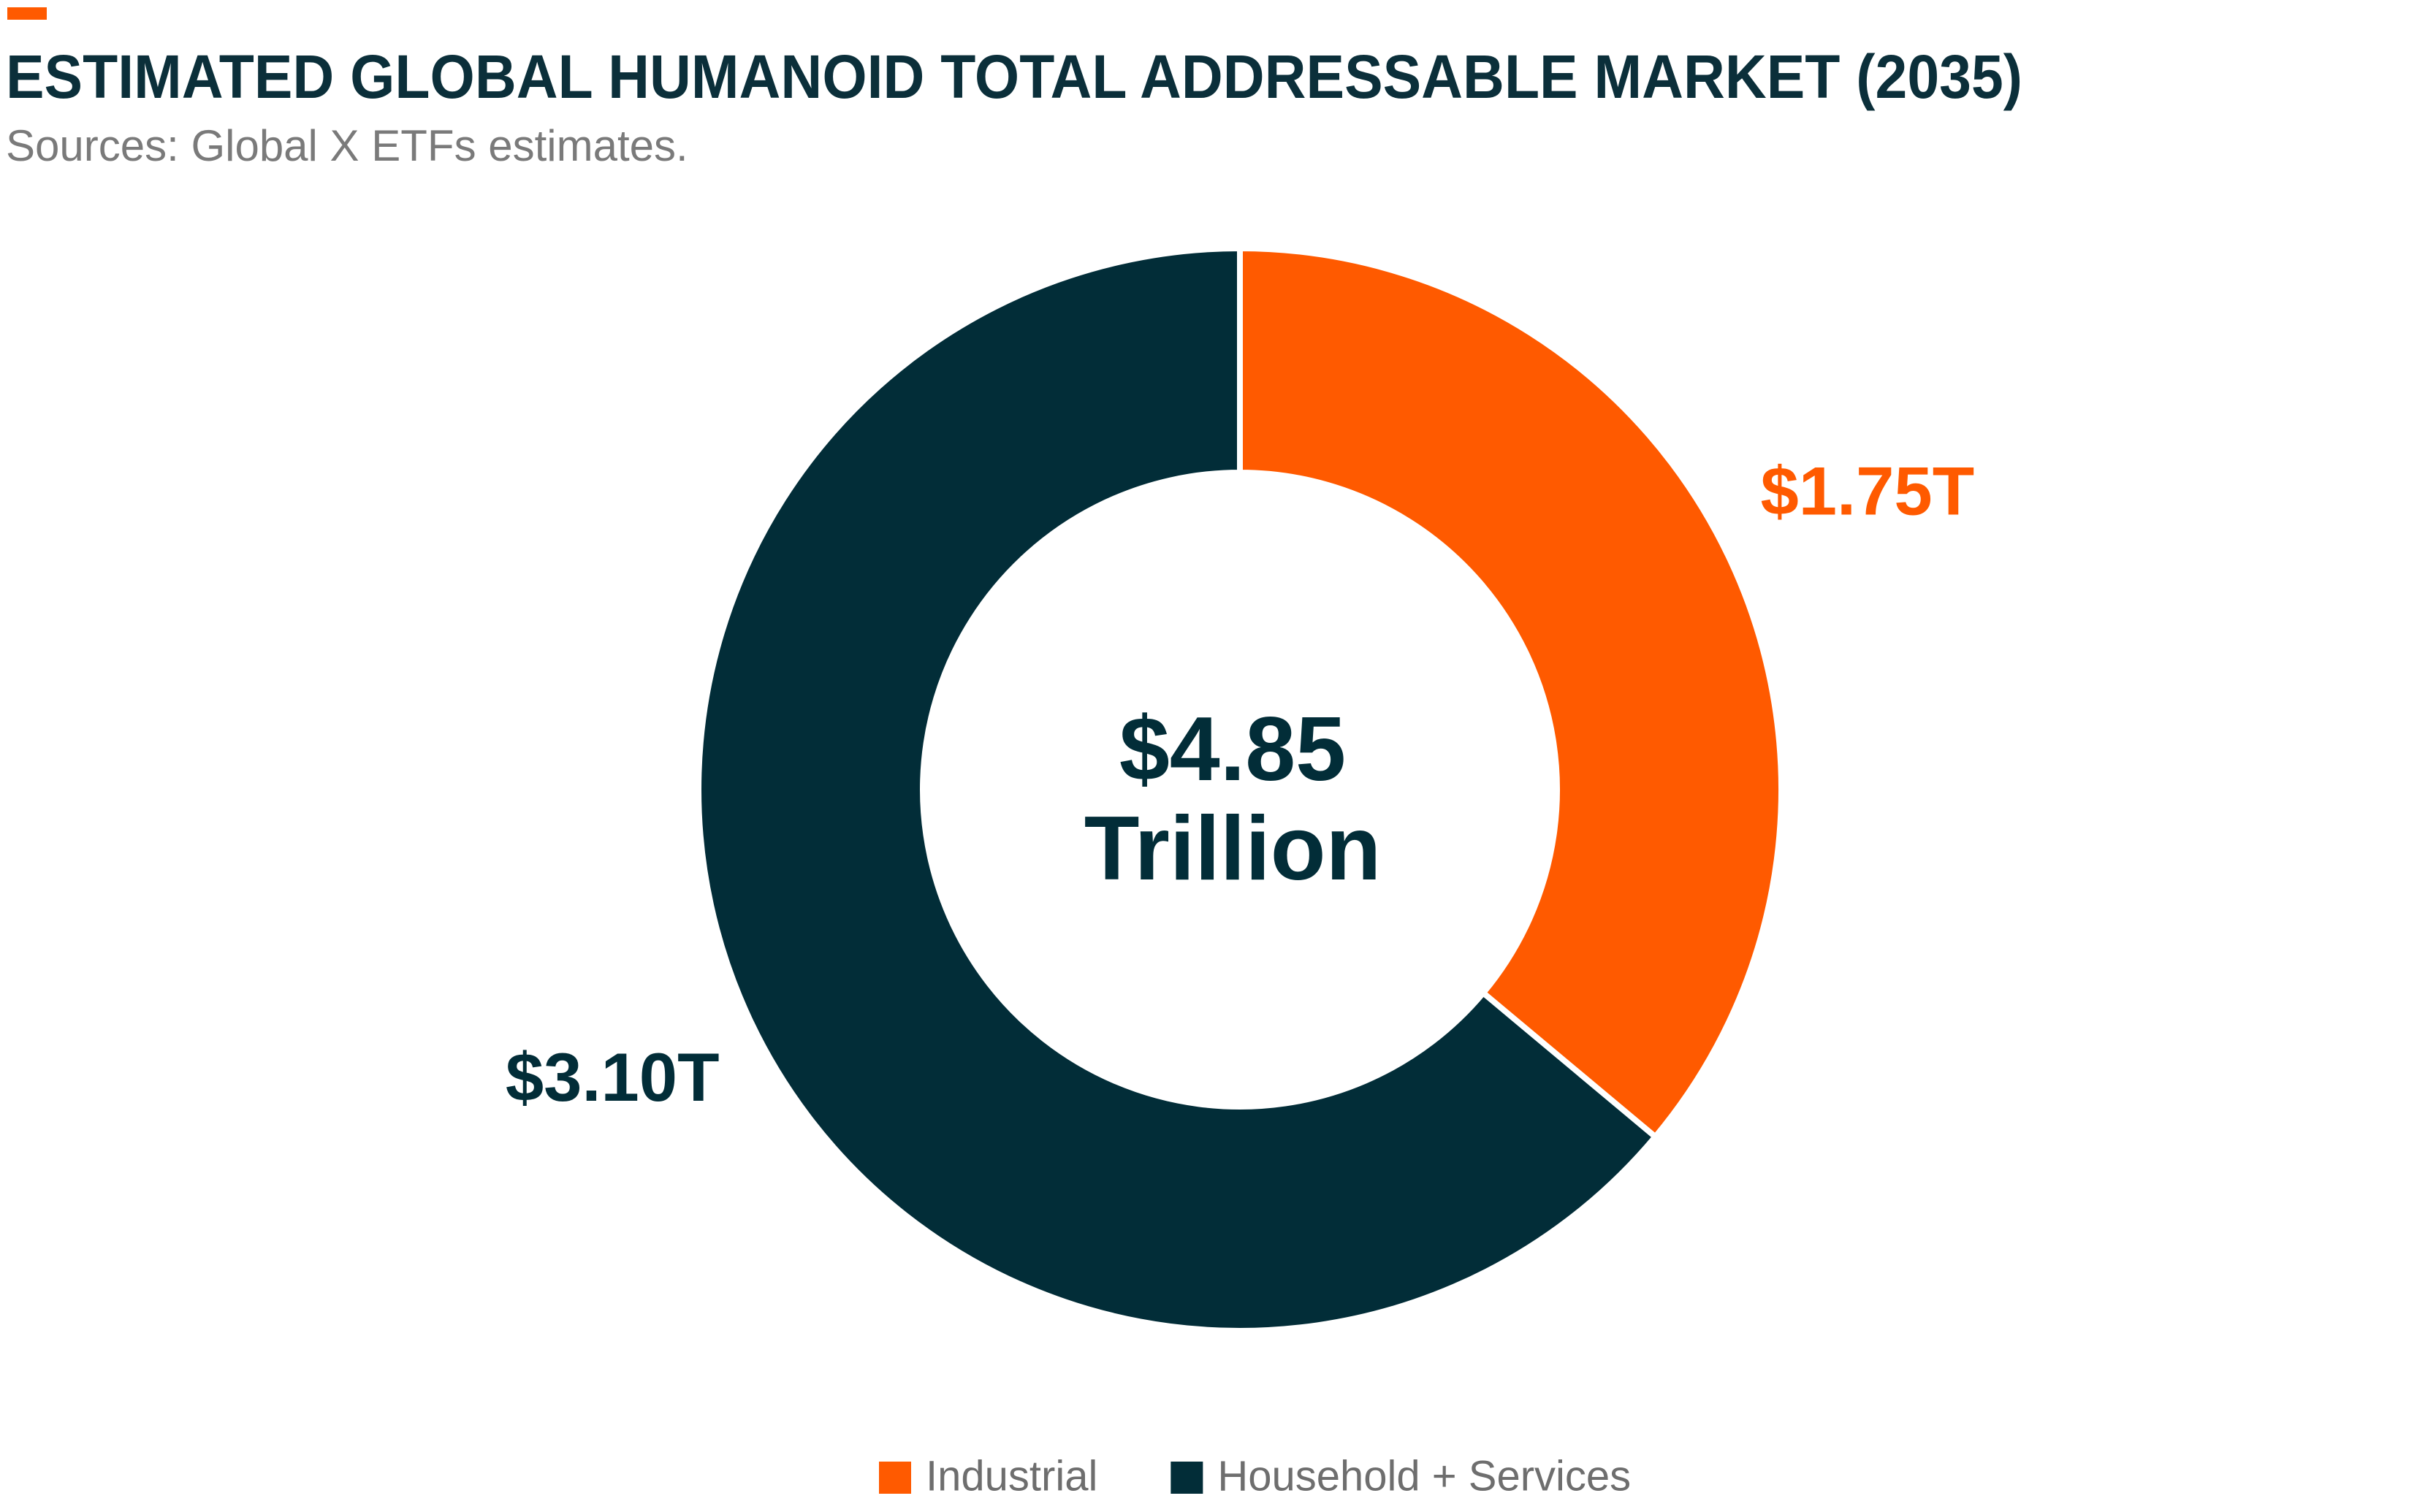 The width and height of the screenshot is (2436, 1512). Describe the element at coordinates (1232, 848) in the screenshot. I see `center-label: Trillion` at that location.